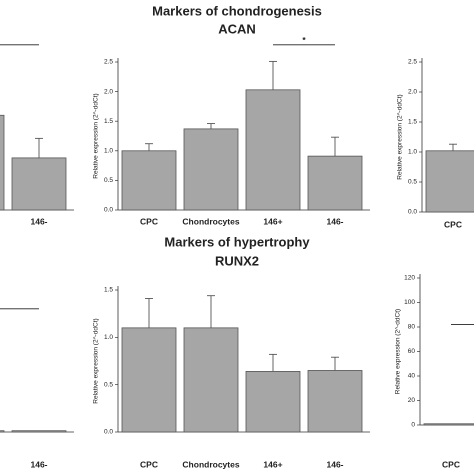 This screenshot has width=474, height=474. I want to click on panel-title: Markers of hypertrophy, so click(237, 241).